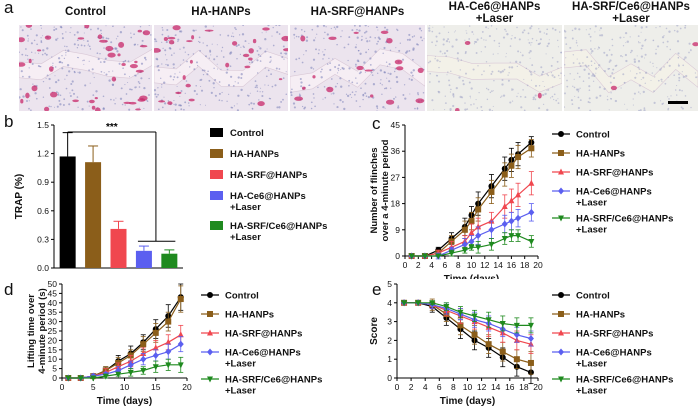 The height and width of the screenshot is (414, 700). What do you see at coordinates (9, 121) in the screenshot?
I see `panel-label-b: b` at bounding box center [9, 121].